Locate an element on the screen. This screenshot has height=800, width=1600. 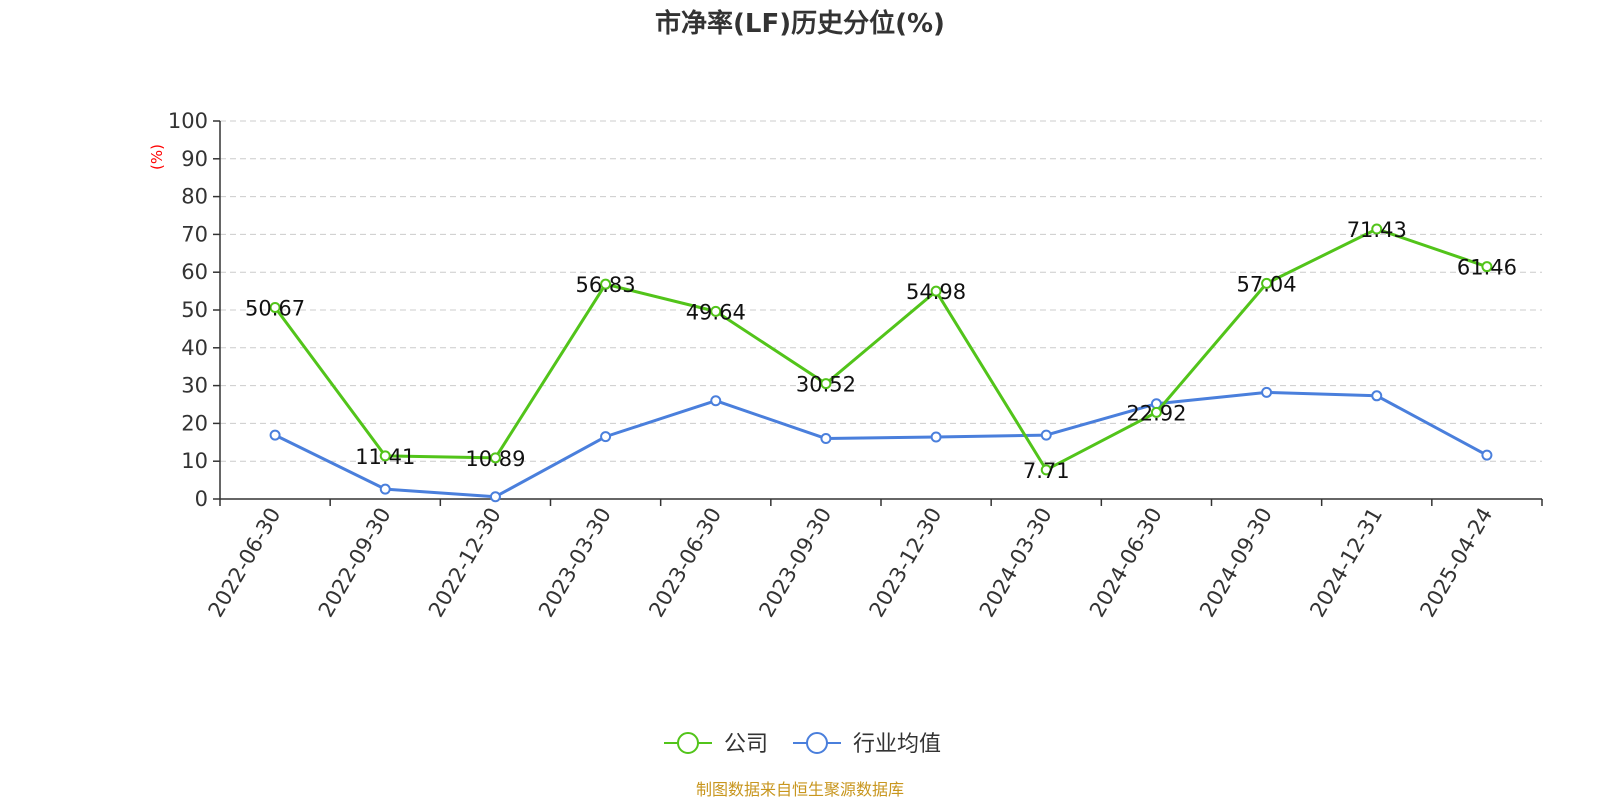
data-label-company-2: 10.89 is located at coordinates (495, 459).